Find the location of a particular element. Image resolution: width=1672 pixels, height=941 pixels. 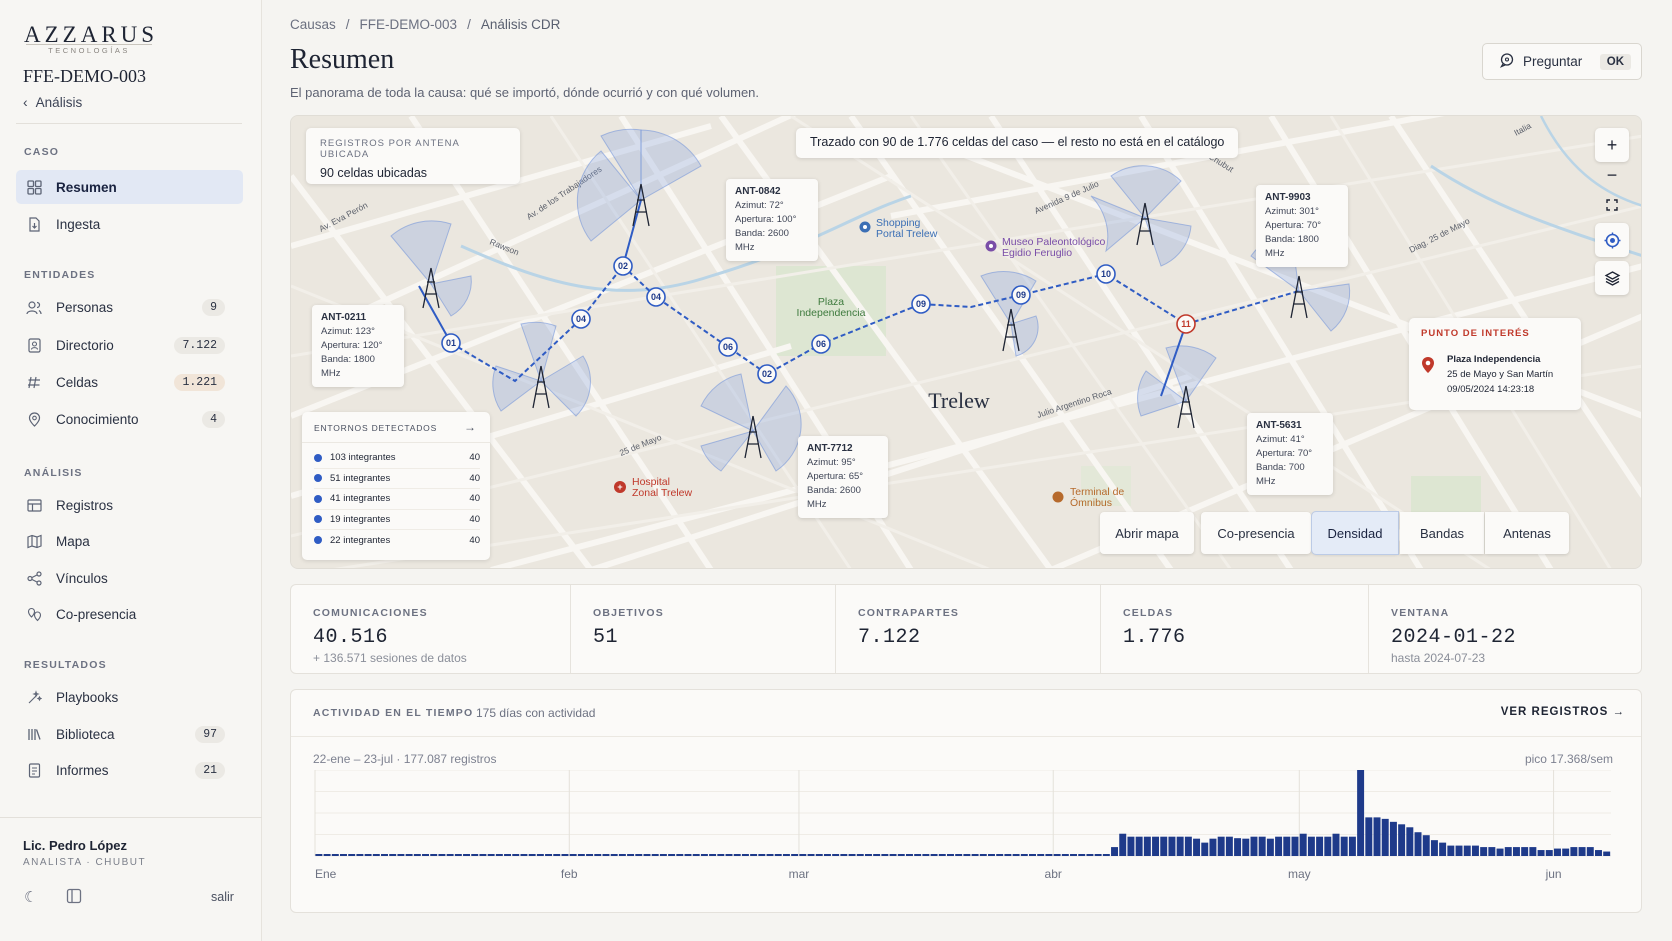

zoom-out-button: − is located at coordinates (1612, 174).